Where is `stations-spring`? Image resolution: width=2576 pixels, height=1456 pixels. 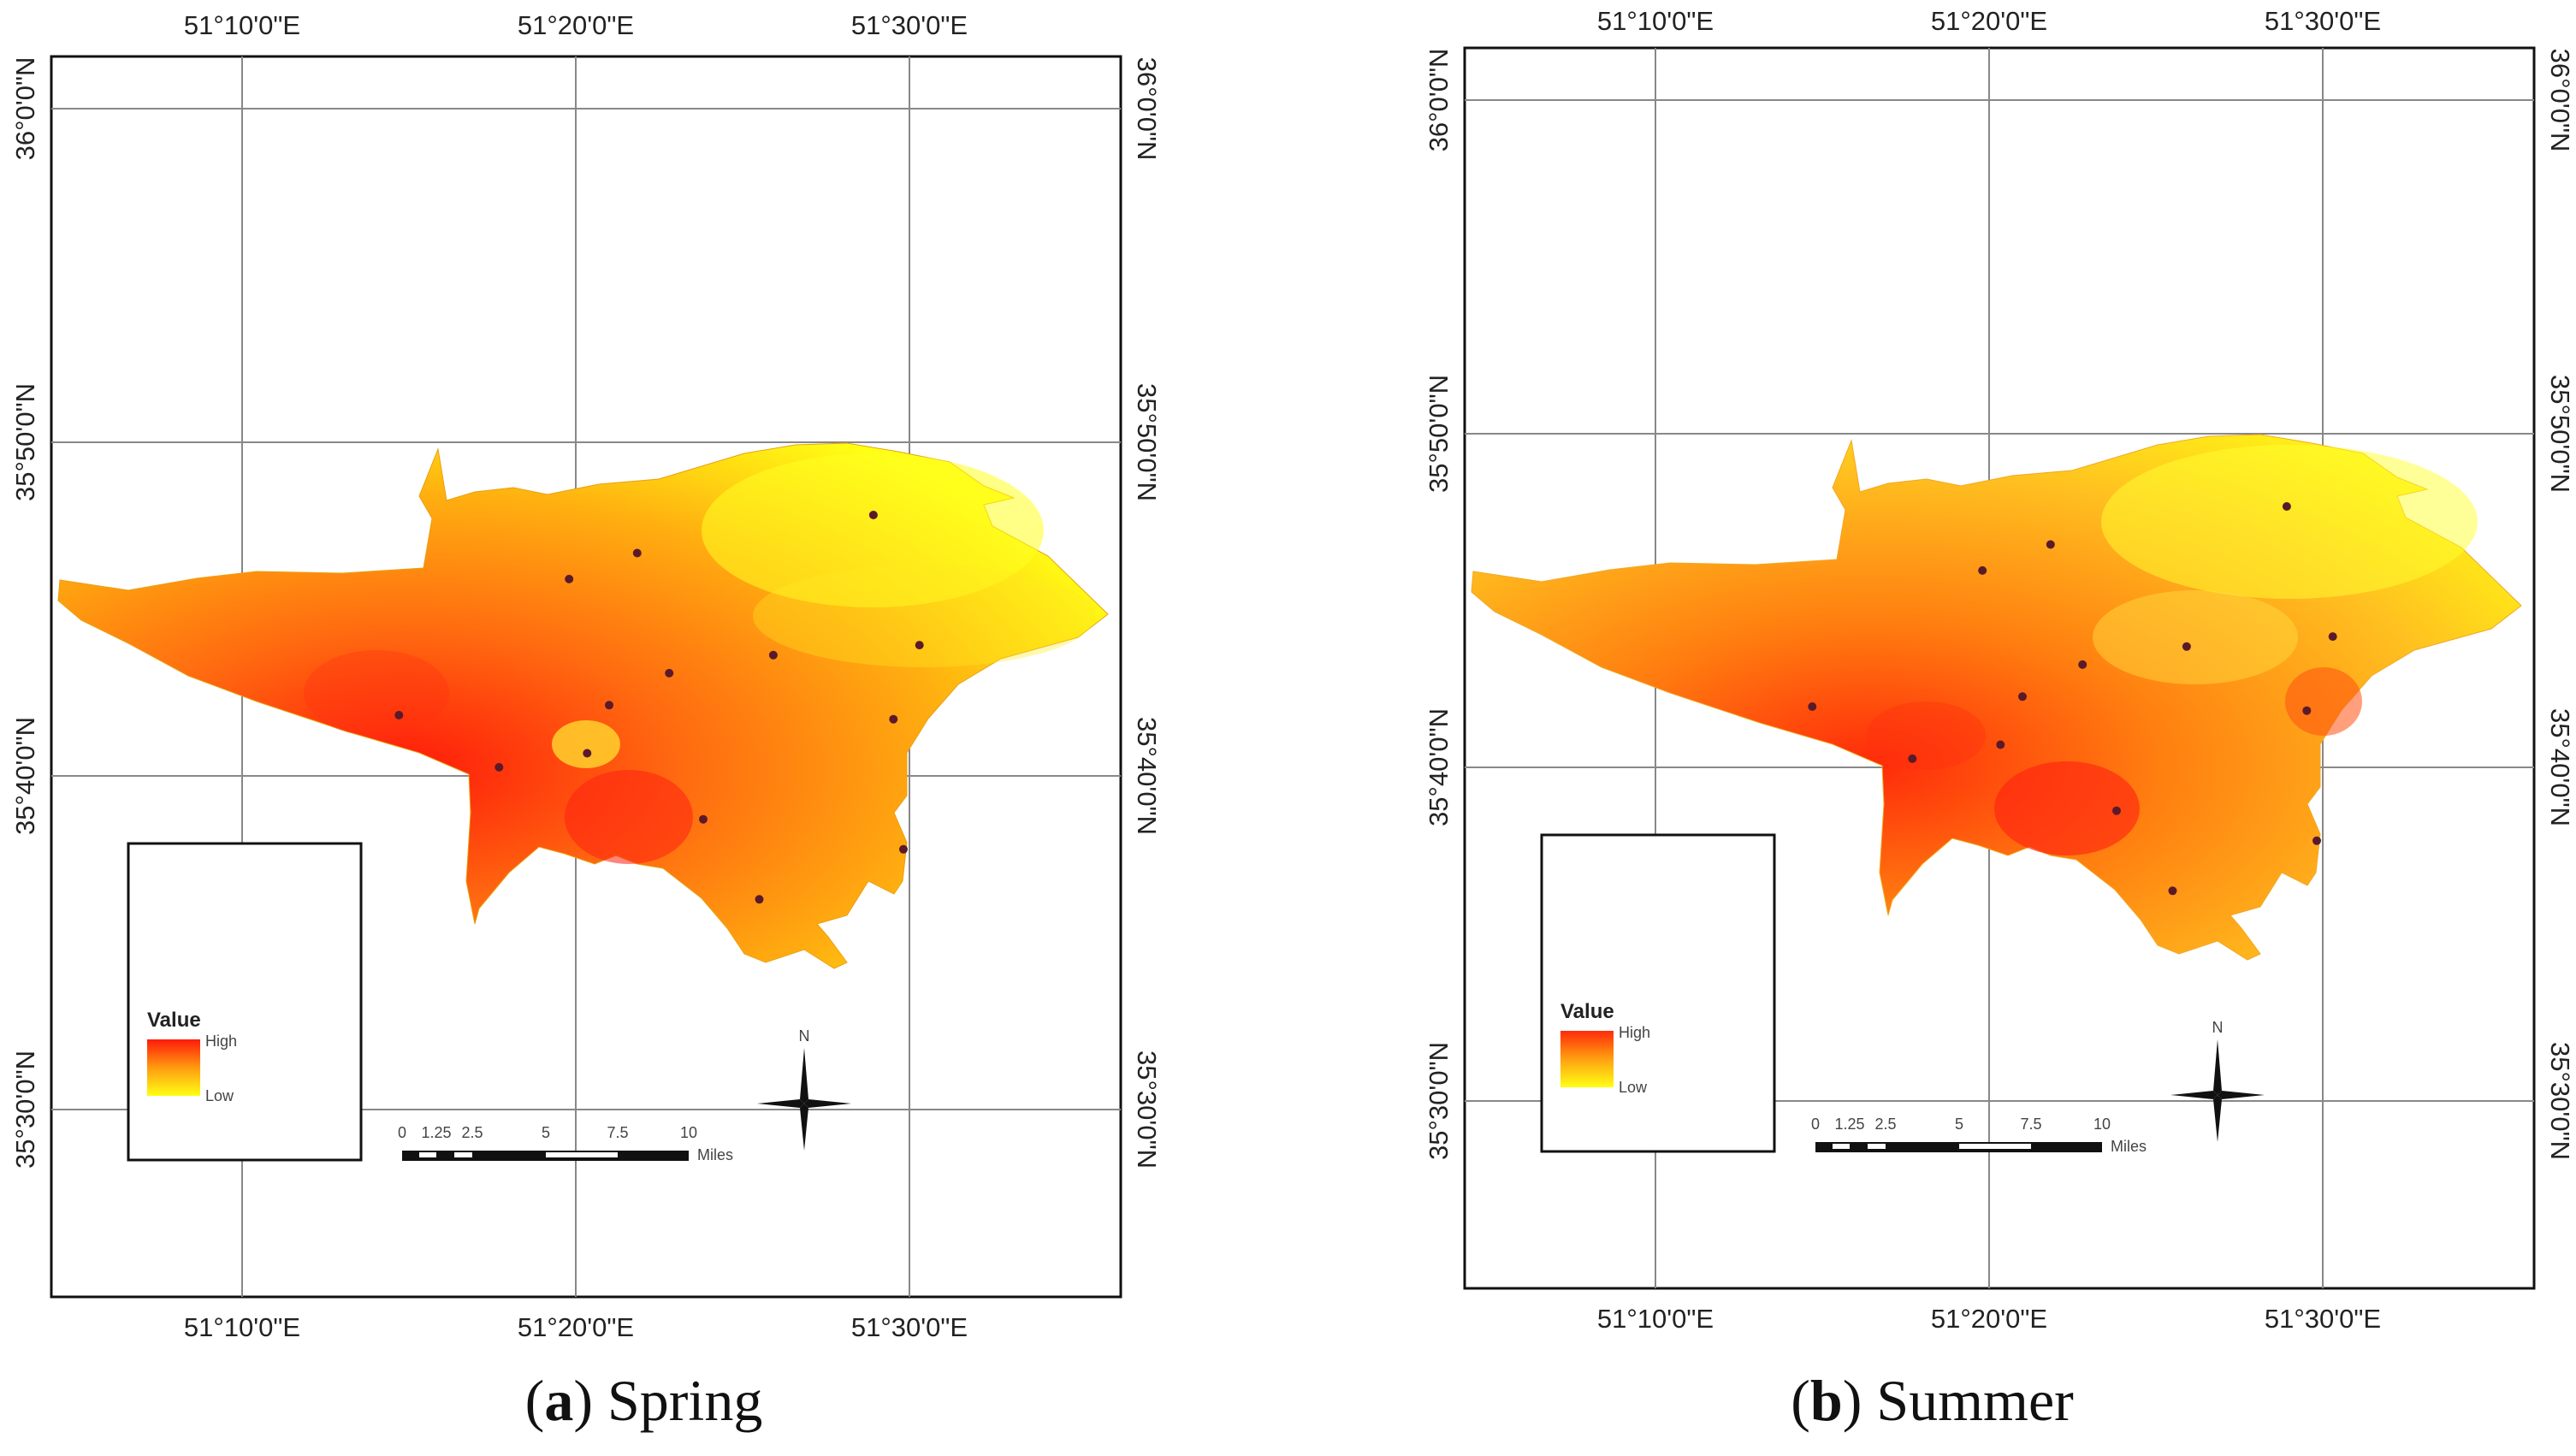 stations-spring is located at coordinates (659, 707).